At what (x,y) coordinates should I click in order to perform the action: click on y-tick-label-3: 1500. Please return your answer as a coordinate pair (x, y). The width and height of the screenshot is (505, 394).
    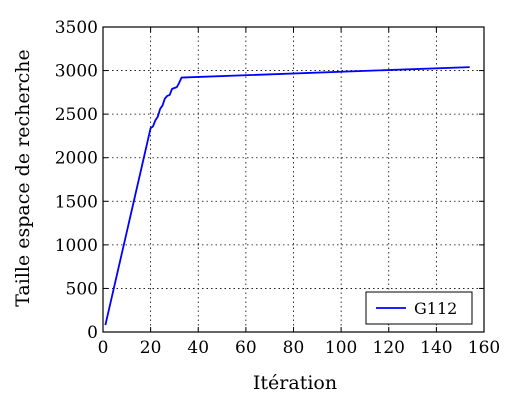
    Looking at the image, I should click on (76, 202).